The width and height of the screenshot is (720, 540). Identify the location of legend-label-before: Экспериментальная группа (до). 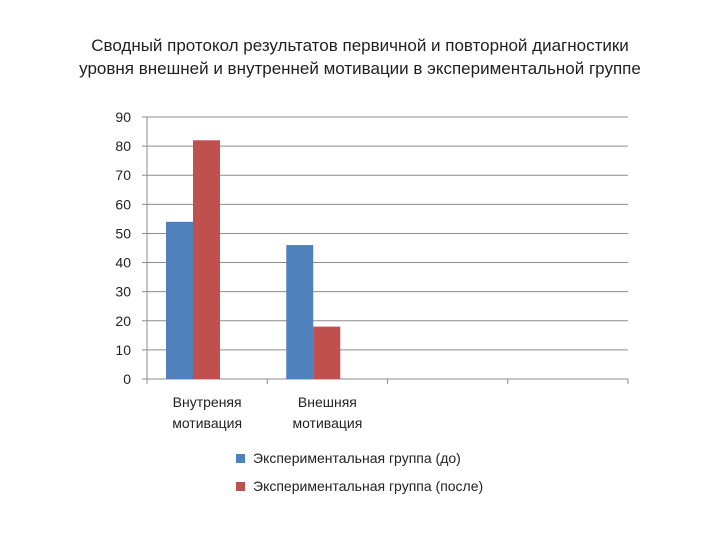
(357, 458).